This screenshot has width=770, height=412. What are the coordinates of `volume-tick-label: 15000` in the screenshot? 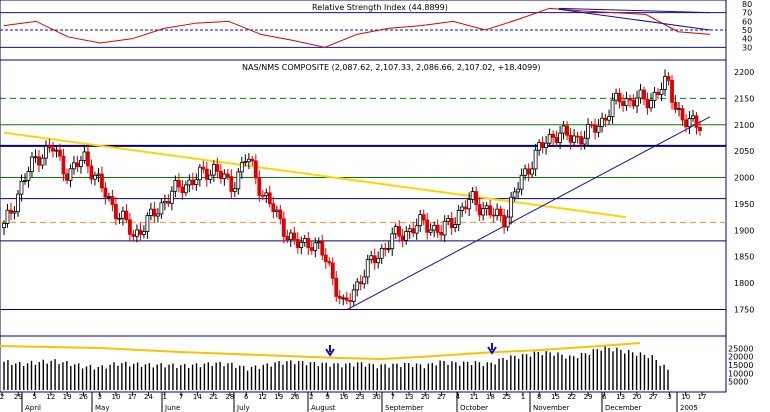 It's located at (740, 365).